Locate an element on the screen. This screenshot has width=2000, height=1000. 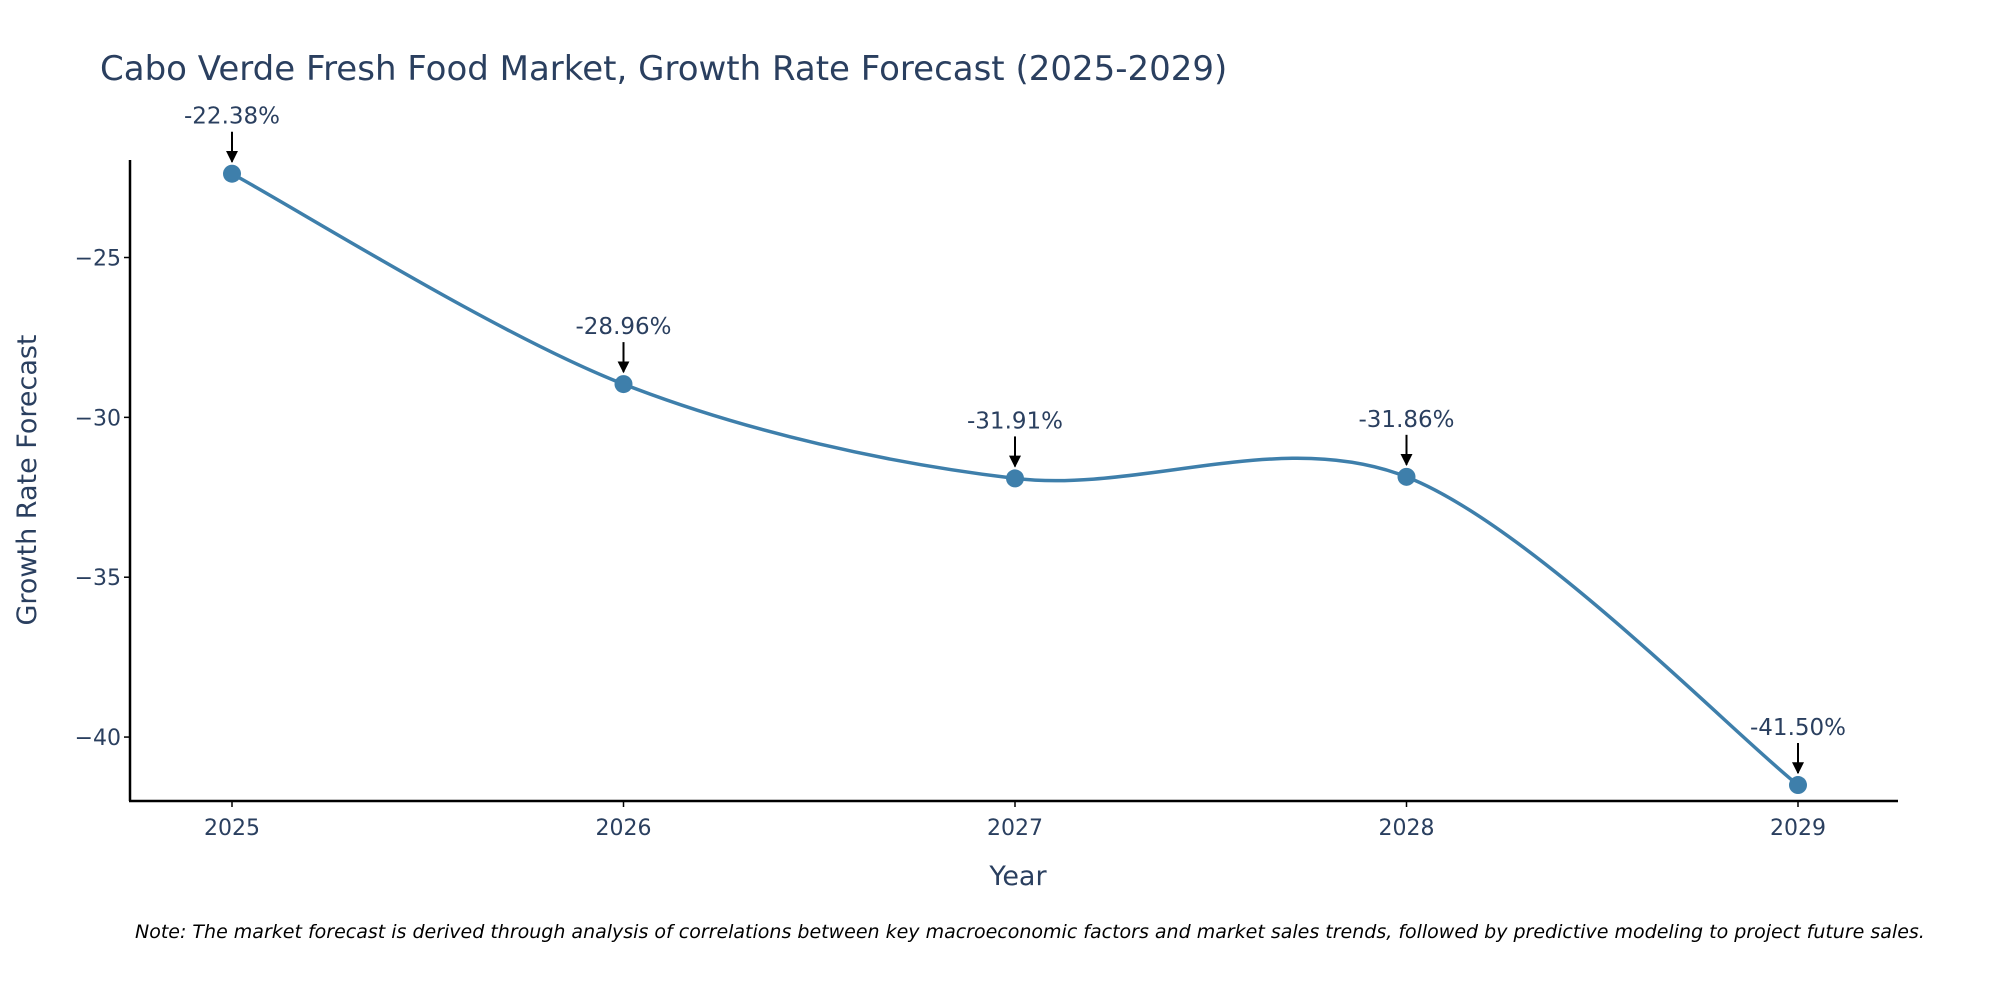
x-tick-label: 2025 is located at coordinates (232, 828).